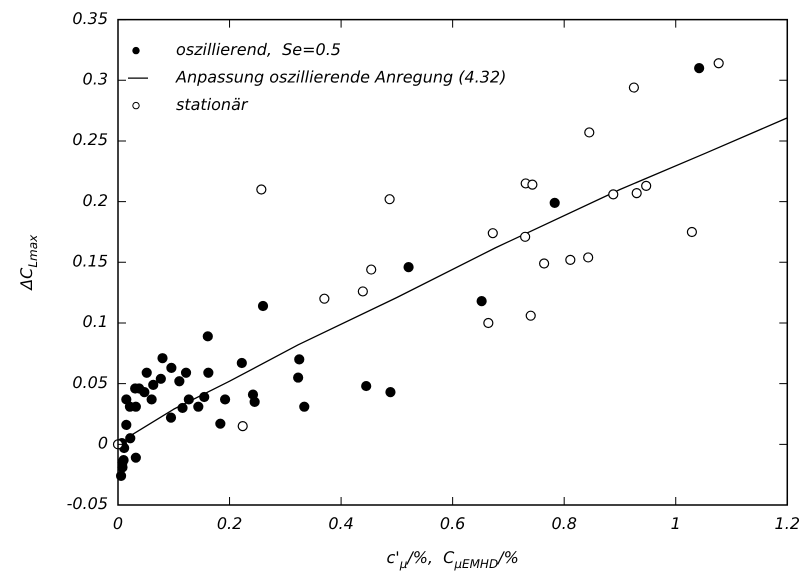  I want to click on y-axis-title: ΔCLmax, so click(28, 263).